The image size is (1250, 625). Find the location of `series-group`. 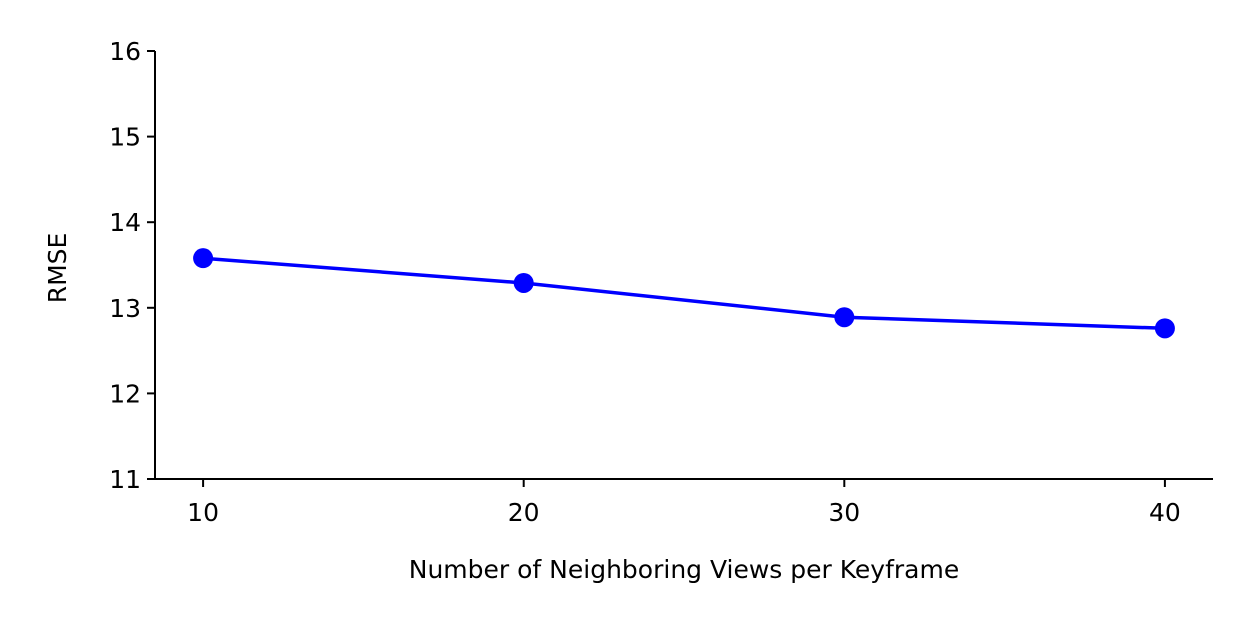

series-group is located at coordinates (684, 293).